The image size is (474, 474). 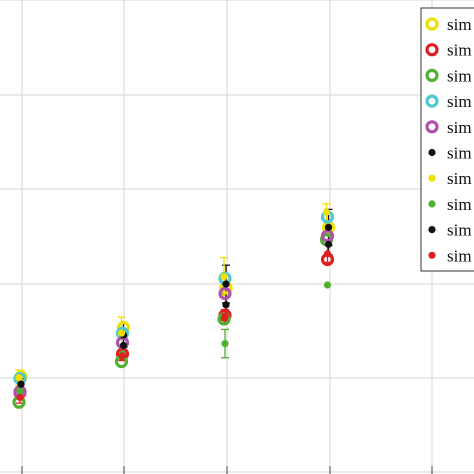 What do you see at coordinates (447, 139) in the screenshot?
I see `legend: sim sim sim sim sim sim sim sim sim sim` at bounding box center [447, 139].